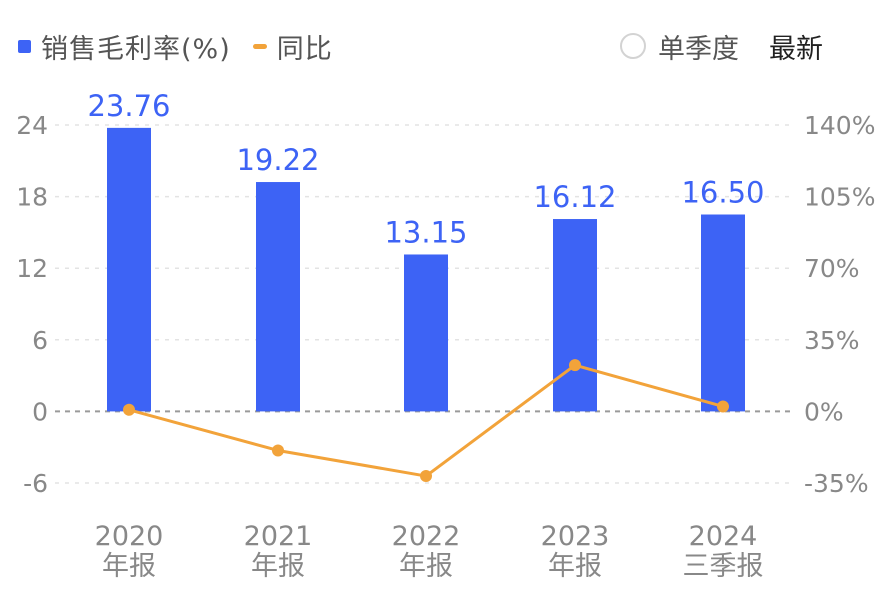 The image size is (885, 597). What do you see at coordinates (277, 160) in the screenshot?
I see `bar-value-label: 19.22` at bounding box center [277, 160].